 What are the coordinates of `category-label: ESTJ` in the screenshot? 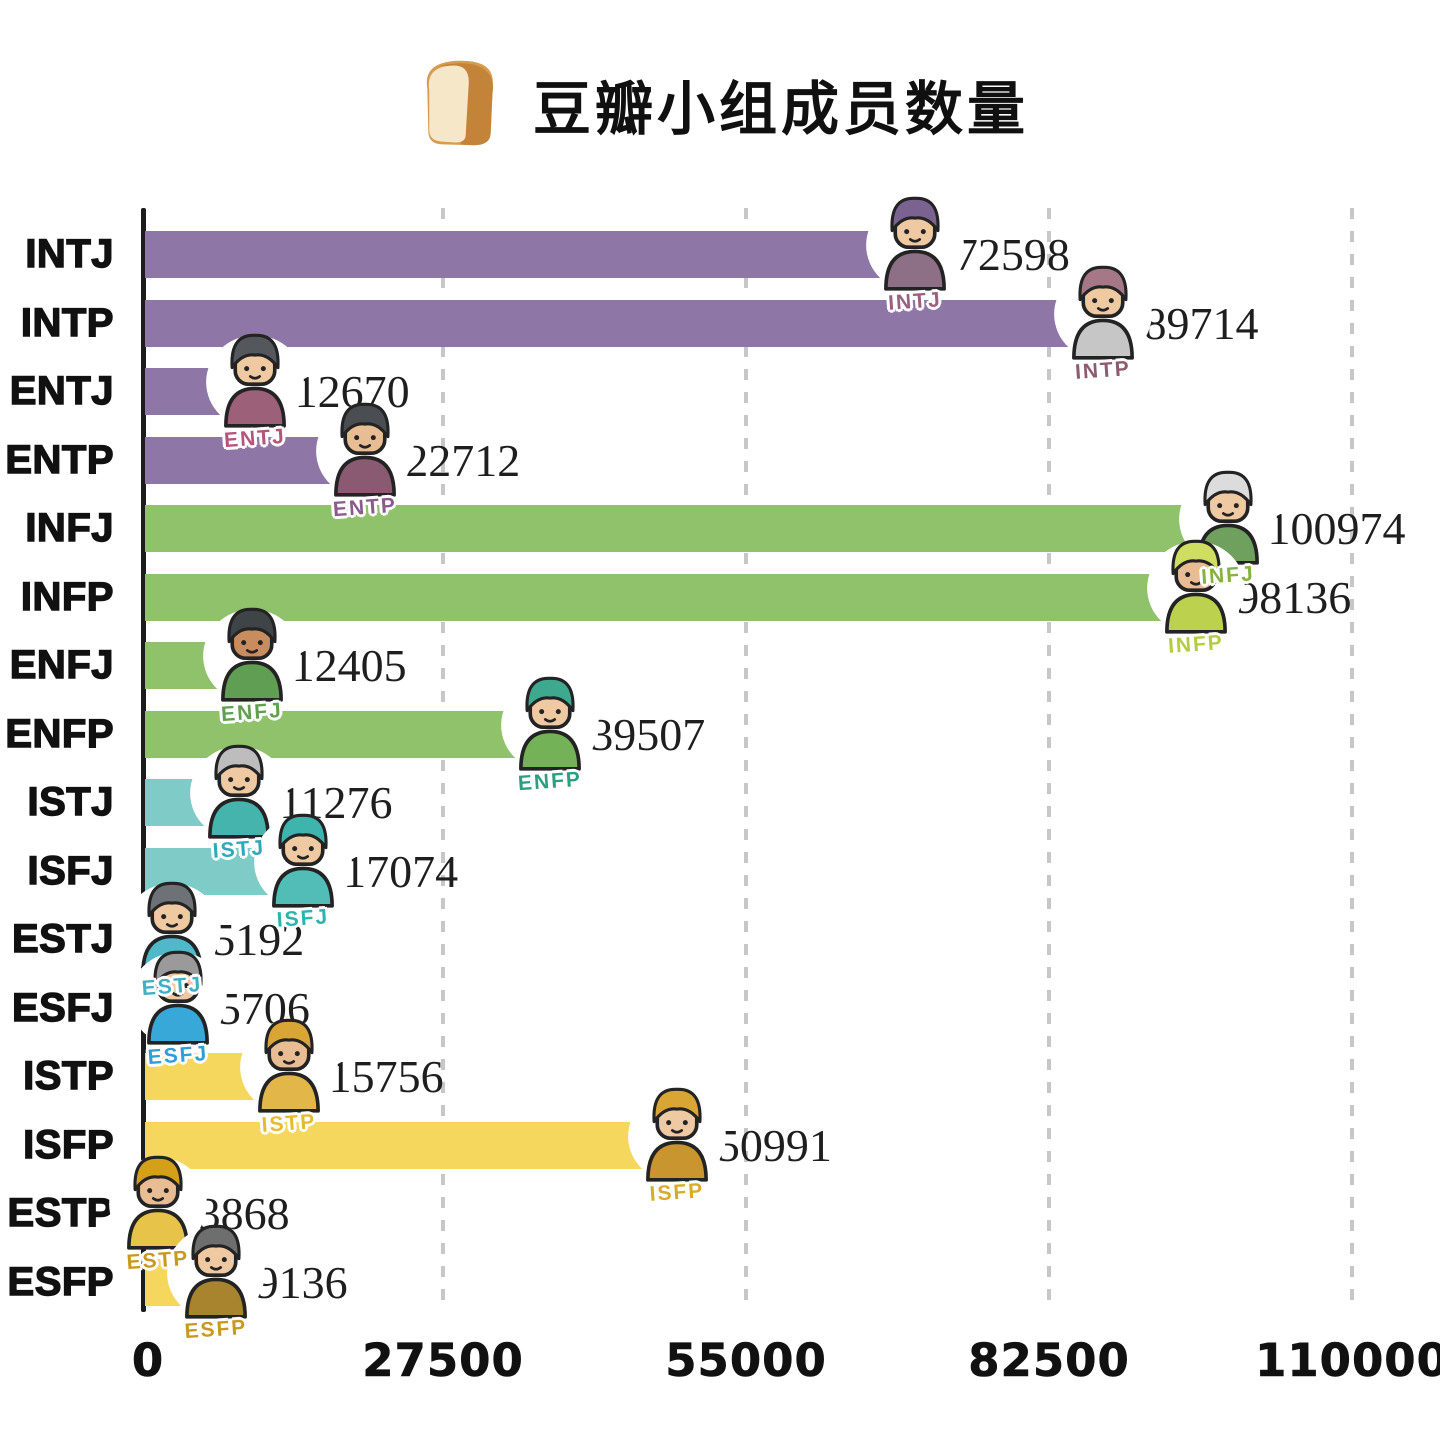 It's located at (62, 938).